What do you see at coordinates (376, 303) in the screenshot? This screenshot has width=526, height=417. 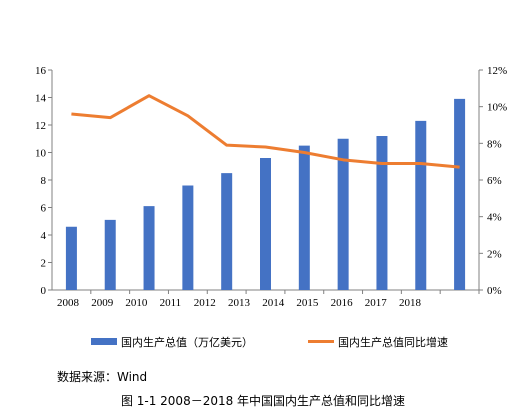 I see `x-tick-label: 2017` at bounding box center [376, 303].